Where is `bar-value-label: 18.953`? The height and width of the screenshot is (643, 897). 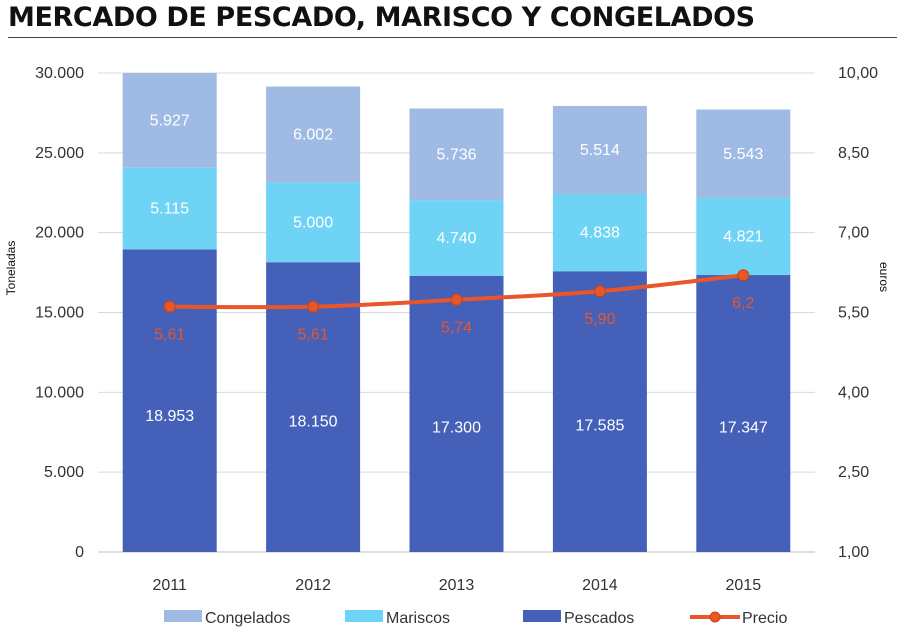
bar-value-label: 18.953 is located at coordinates (169, 416).